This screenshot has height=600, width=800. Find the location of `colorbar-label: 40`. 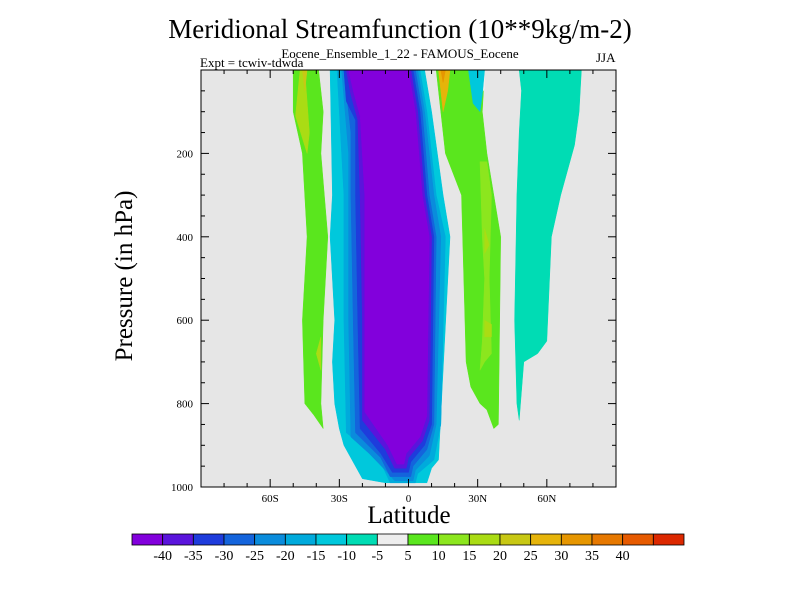

colorbar-label: 40 is located at coordinates (623, 556).